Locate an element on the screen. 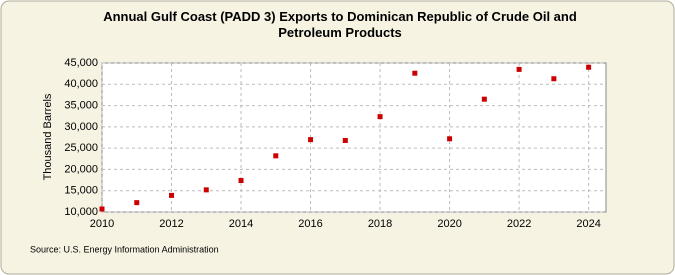  x-tick-label: 2024 is located at coordinates (588, 224).